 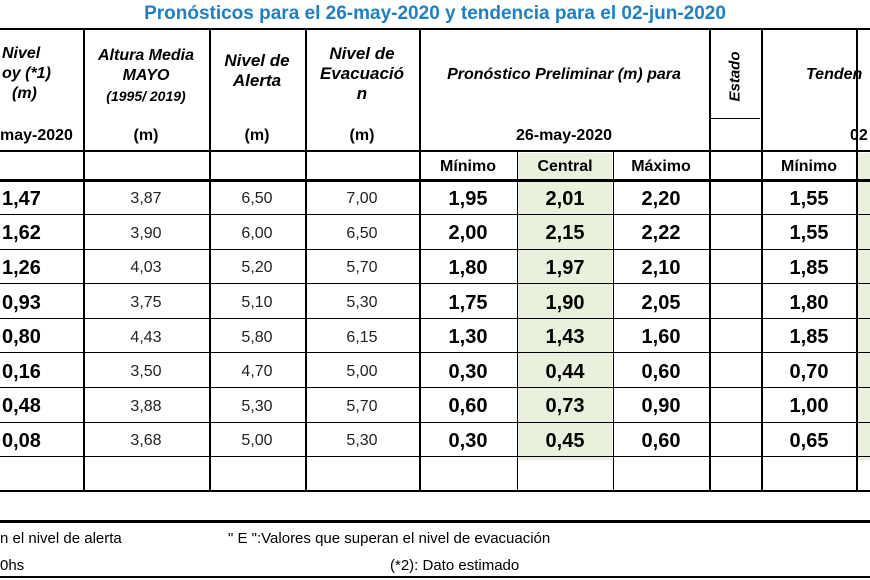 I want to click on cell-alerta: 5,80, so click(x=257, y=337).